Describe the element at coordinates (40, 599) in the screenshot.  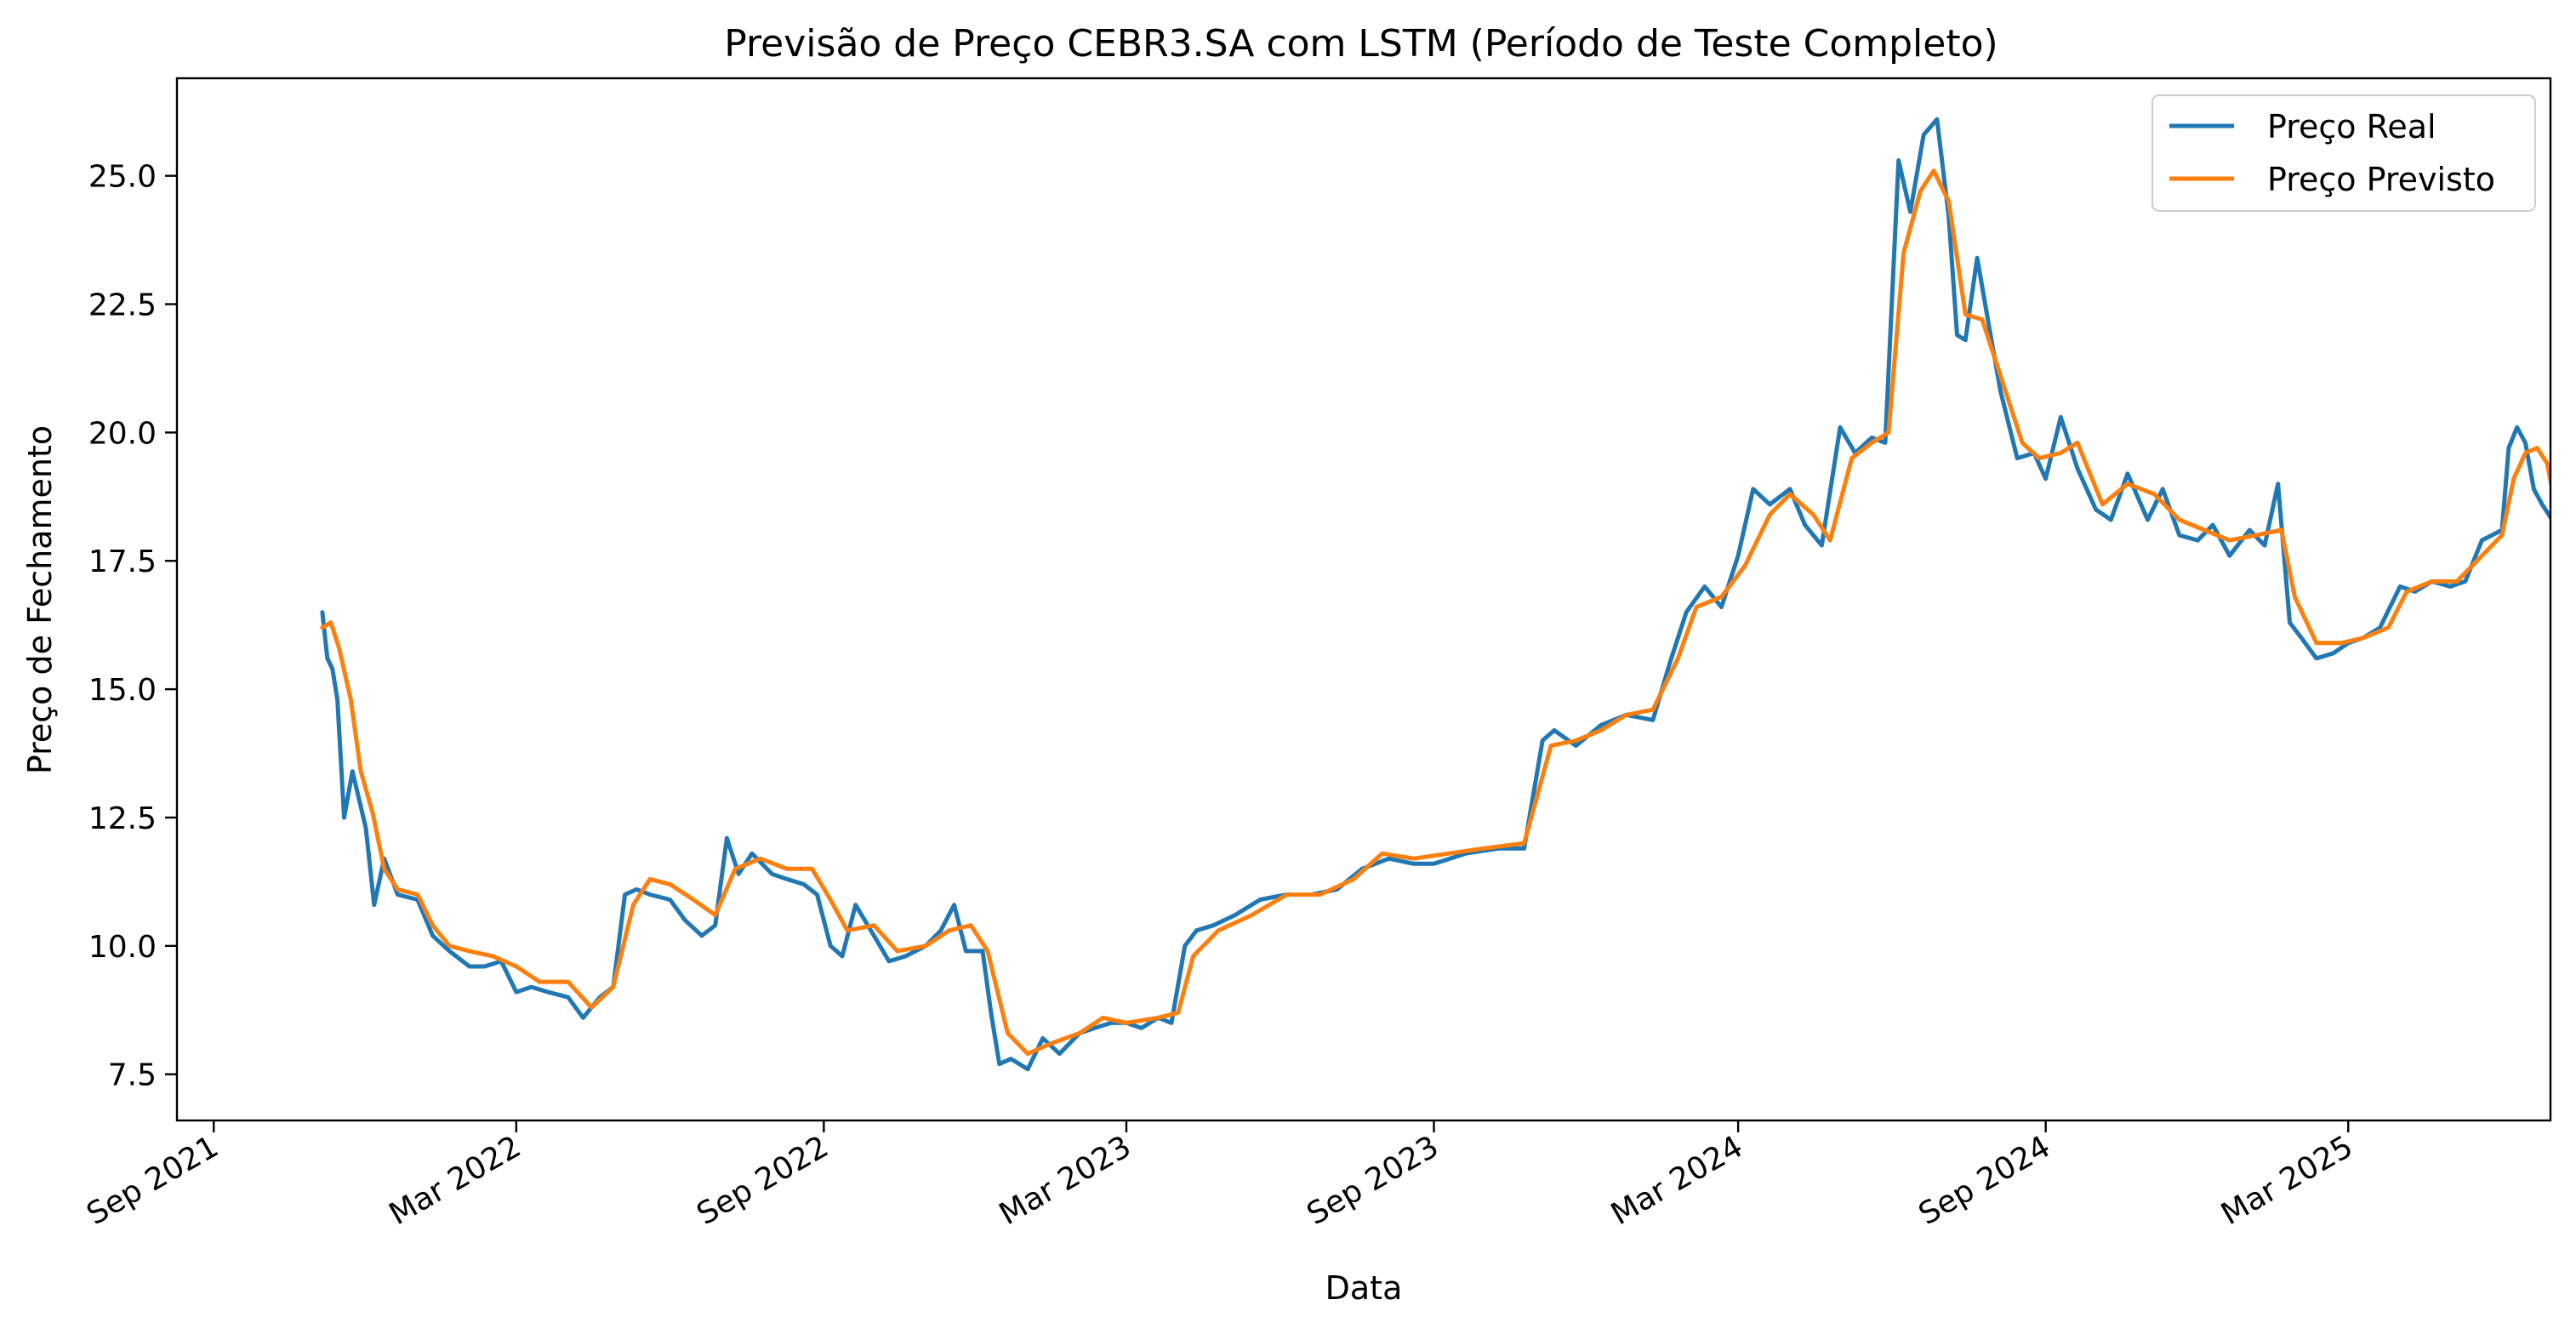
I see `y-axis-label: Preço de Fechamento` at that location.